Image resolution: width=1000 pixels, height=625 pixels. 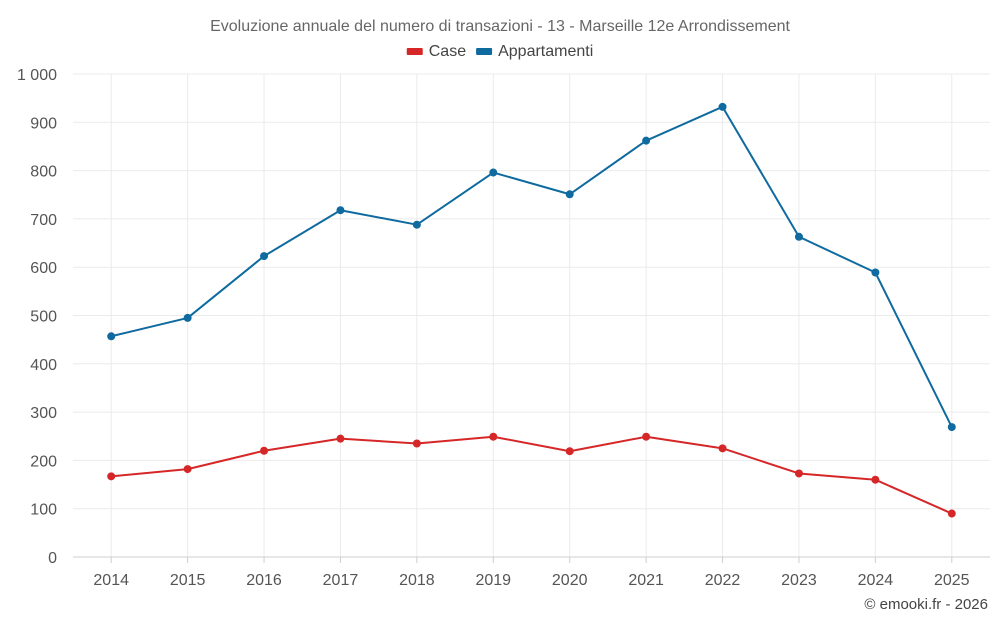 I want to click on y-tick-label: 1 000, so click(x=37, y=75).